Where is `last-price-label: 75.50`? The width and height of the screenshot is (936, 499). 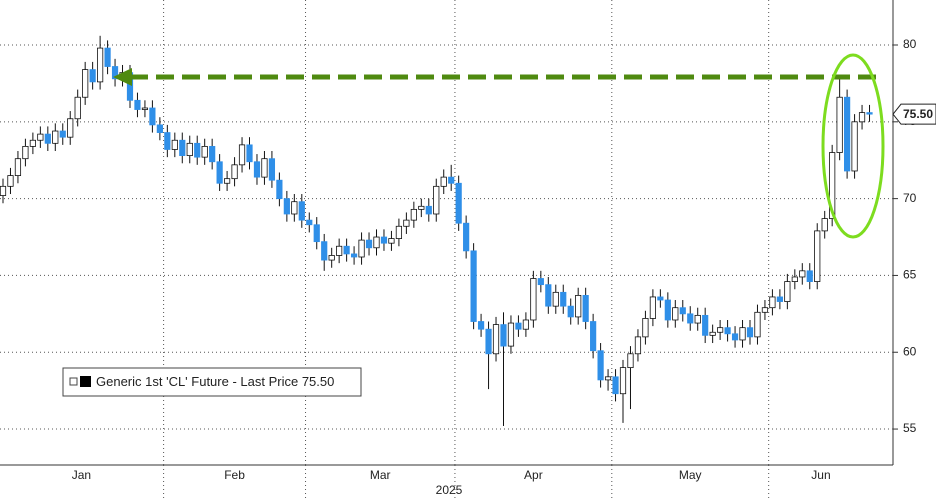
last-price-label: 75.50 is located at coordinates (918, 114).